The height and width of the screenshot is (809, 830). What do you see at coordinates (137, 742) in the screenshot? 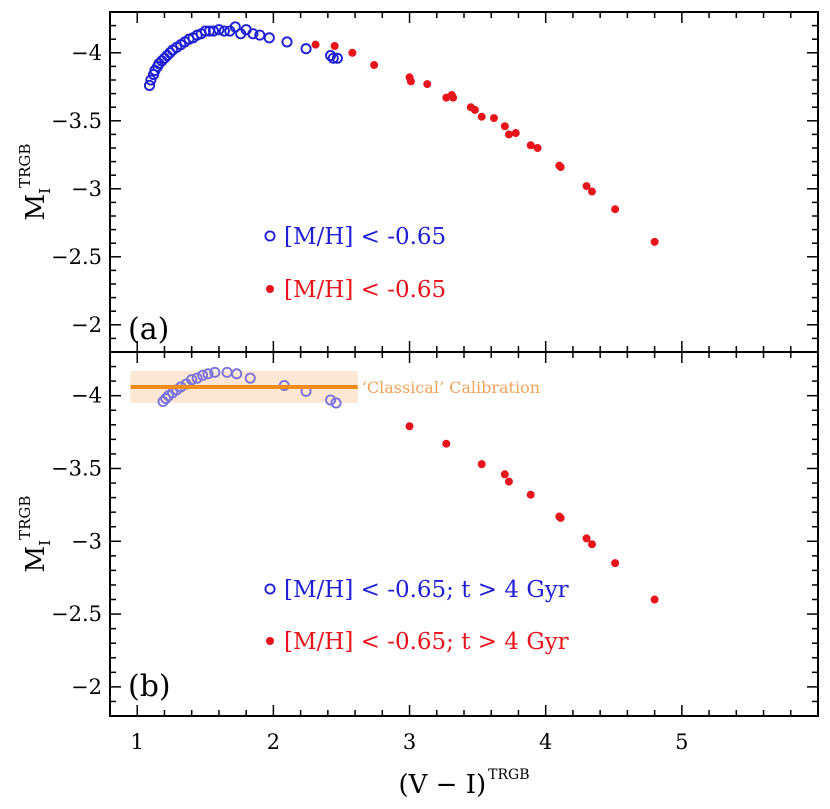
I see `x-tick-label: 1` at bounding box center [137, 742].